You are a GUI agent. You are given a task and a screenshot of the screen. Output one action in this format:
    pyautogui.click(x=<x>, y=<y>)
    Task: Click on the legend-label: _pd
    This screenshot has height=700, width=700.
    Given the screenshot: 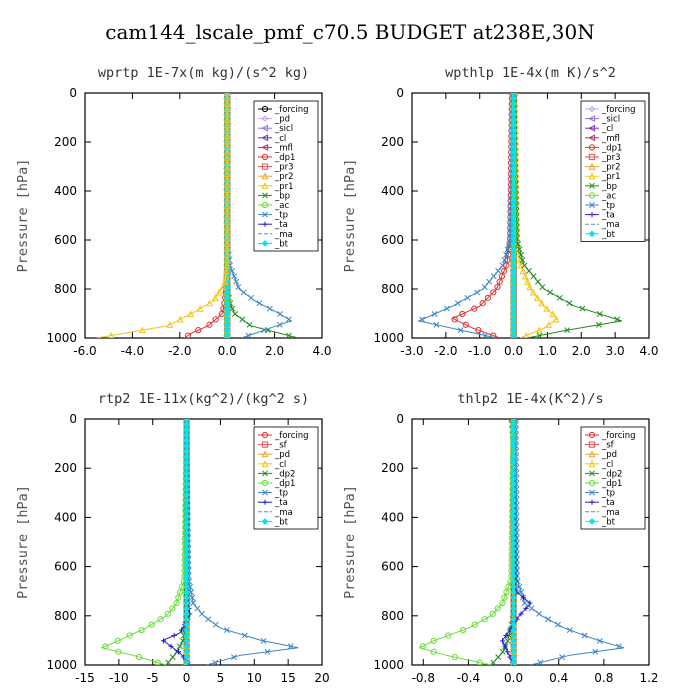 What is the action you would take?
    pyautogui.click(x=609, y=455)
    